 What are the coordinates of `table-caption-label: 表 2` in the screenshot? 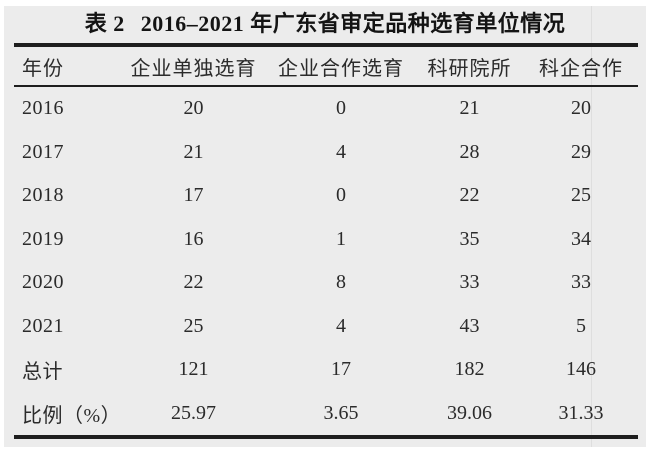 It's located at (104, 23).